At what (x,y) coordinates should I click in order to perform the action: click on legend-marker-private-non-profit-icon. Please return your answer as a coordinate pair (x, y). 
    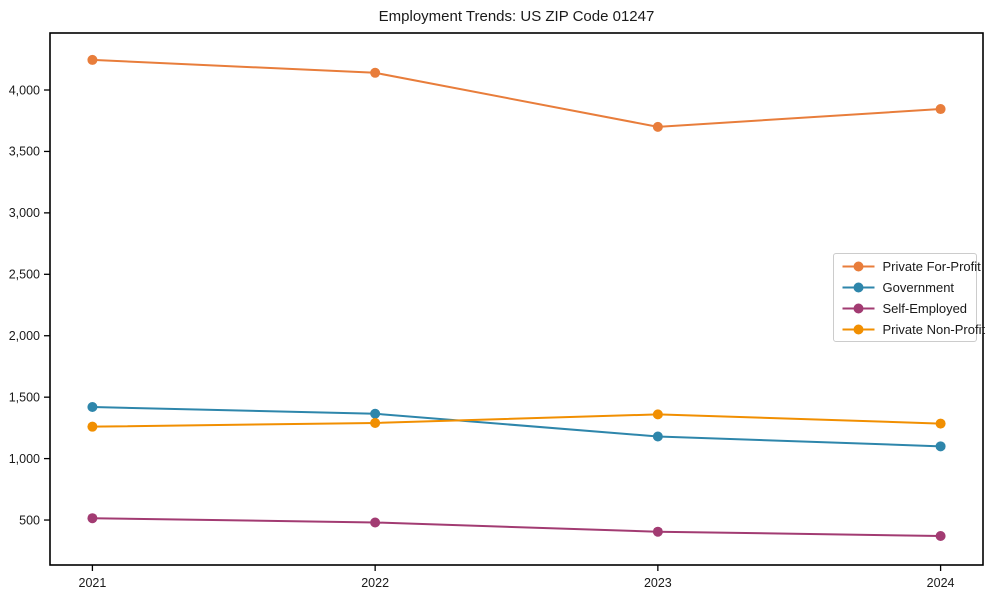
    Looking at the image, I should click on (858, 329).